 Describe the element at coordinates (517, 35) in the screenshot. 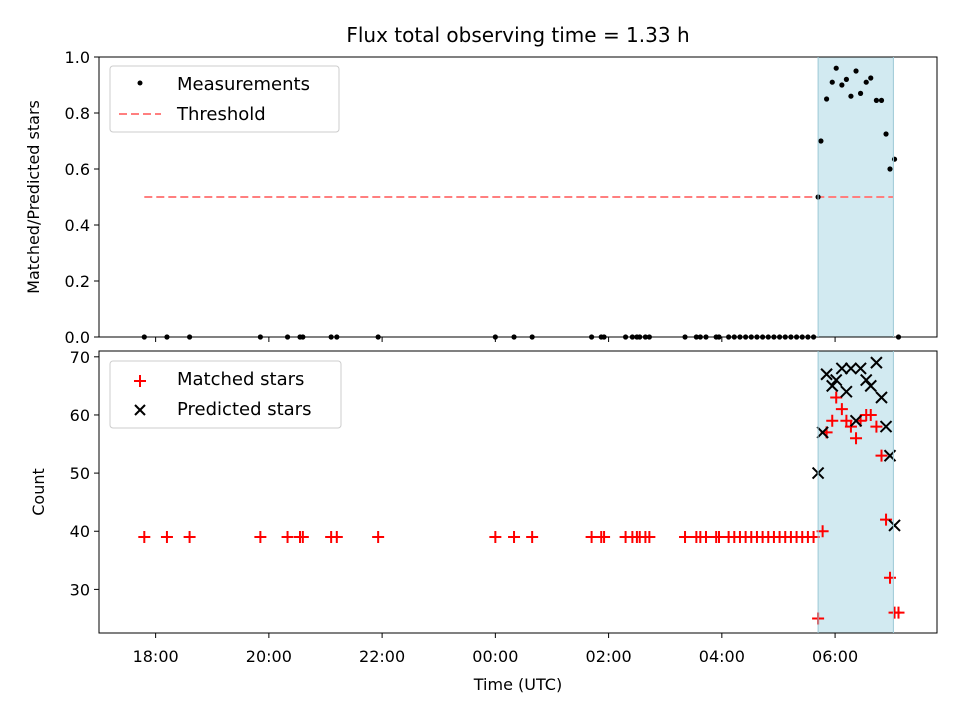

I see `chart-title: Flux total observing time = 1.33 h` at that location.